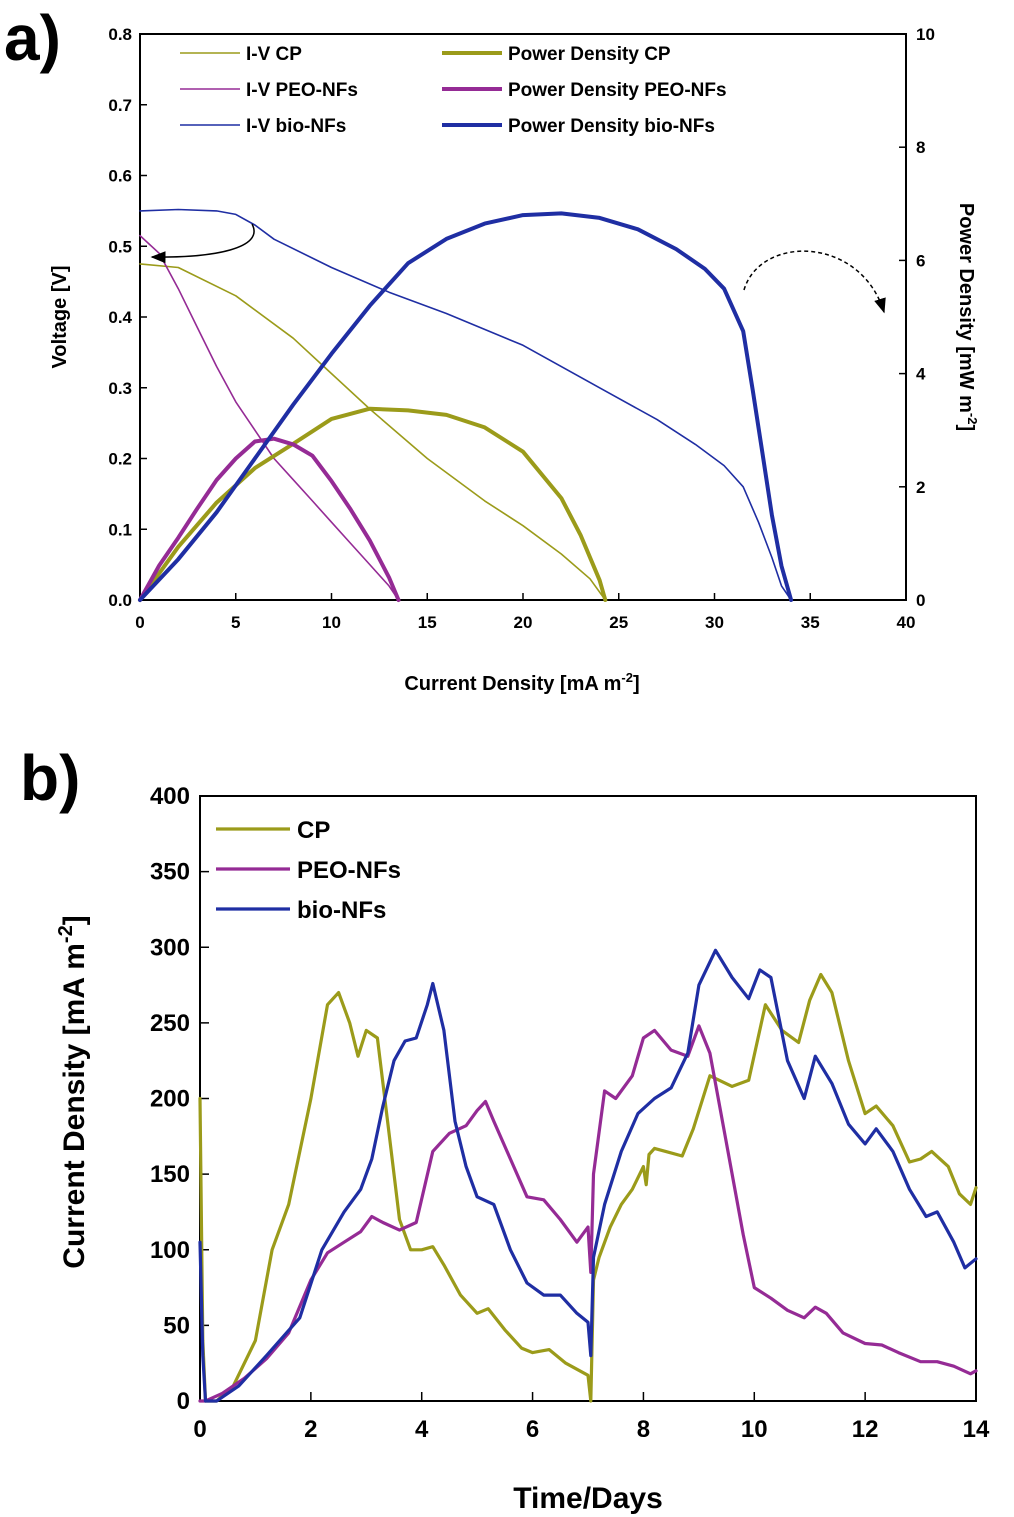  I want to click on y-tick-label-a: 0.6, so click(120, 176).